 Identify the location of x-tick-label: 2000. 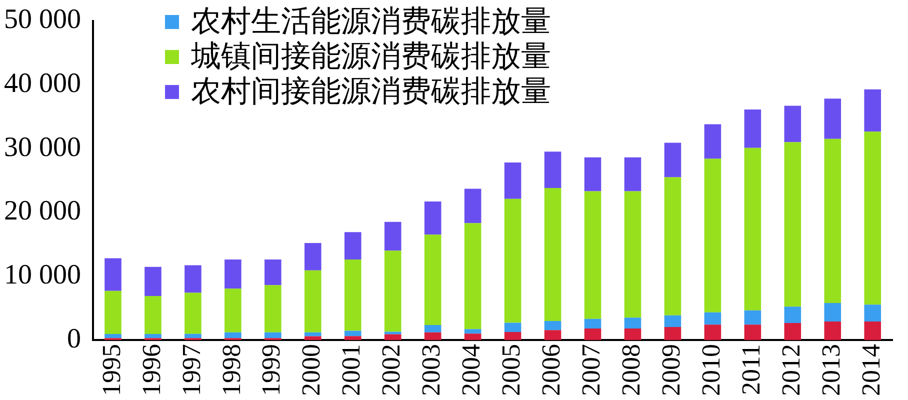
(311, 370).